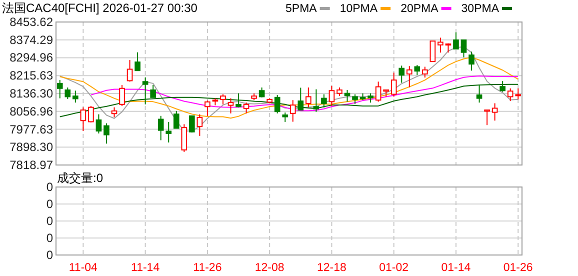 The height and width of the screenshot is (276, 578). I want to click on y-tick-label: 7818.97, so click(32, 165).